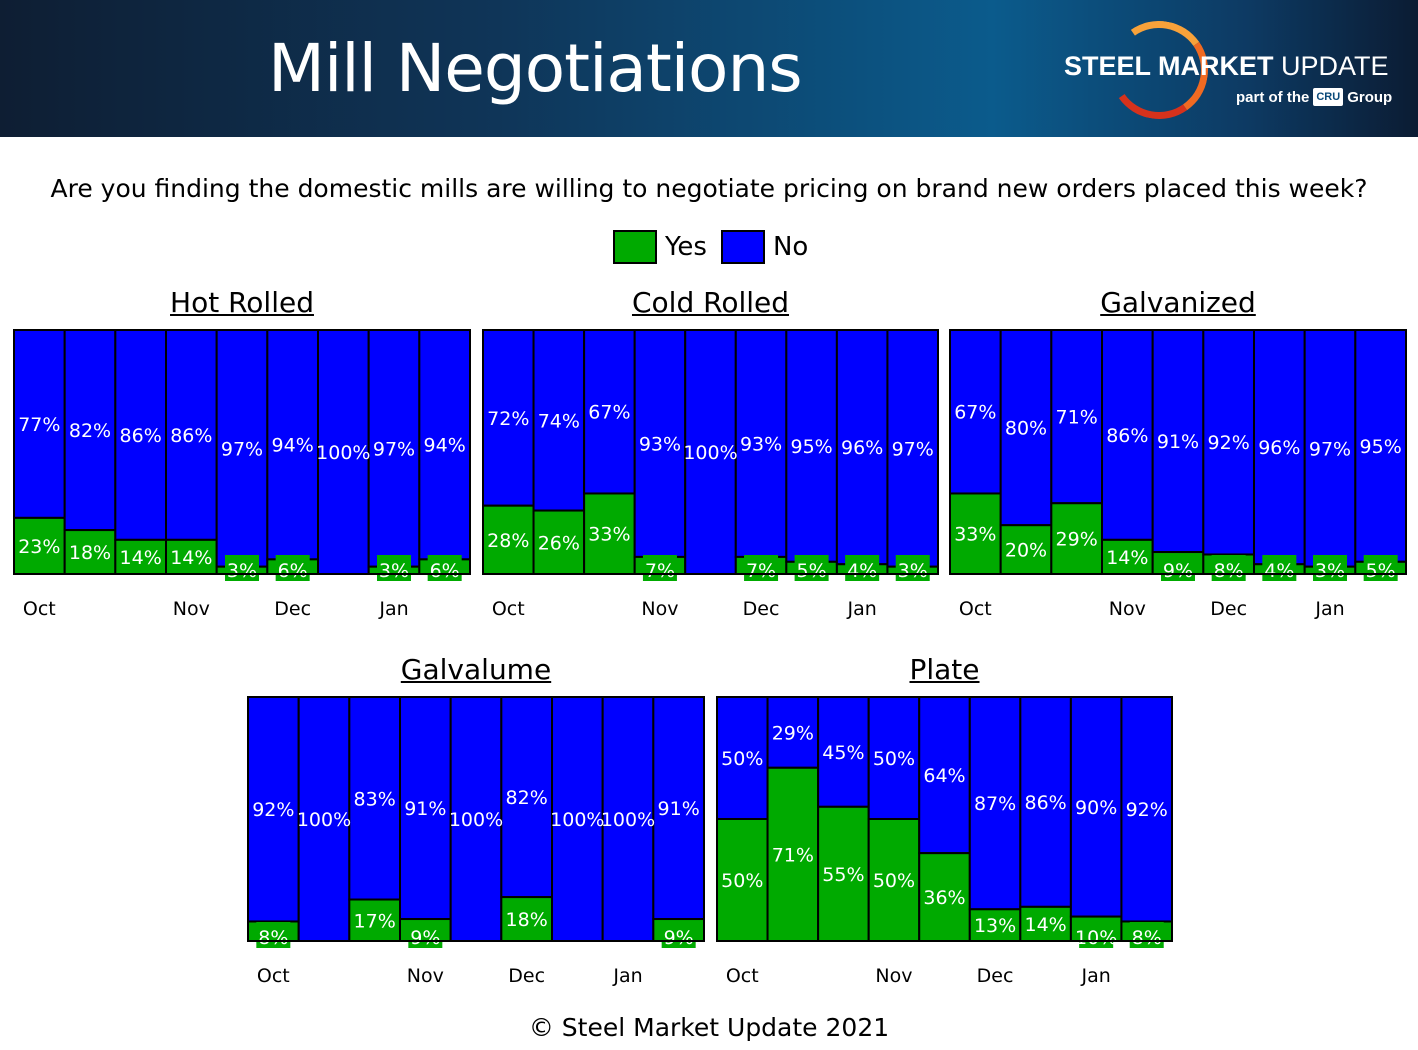 This screenshot has height=1050, width=1418. What do you see at coordinates (742, 247) in the screenshot?
I see `legend-no-swatch` at bounding box center [742, 247].